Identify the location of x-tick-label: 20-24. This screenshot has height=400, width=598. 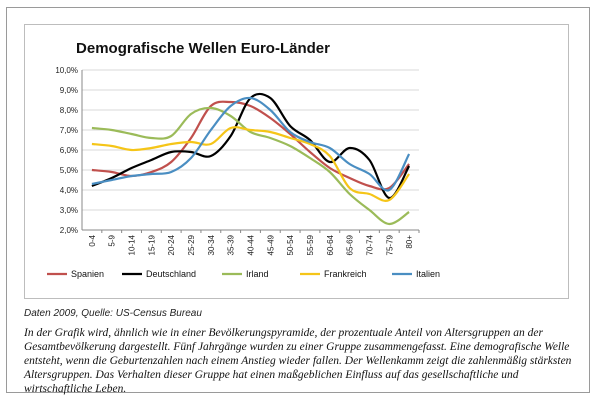
(171, 244).